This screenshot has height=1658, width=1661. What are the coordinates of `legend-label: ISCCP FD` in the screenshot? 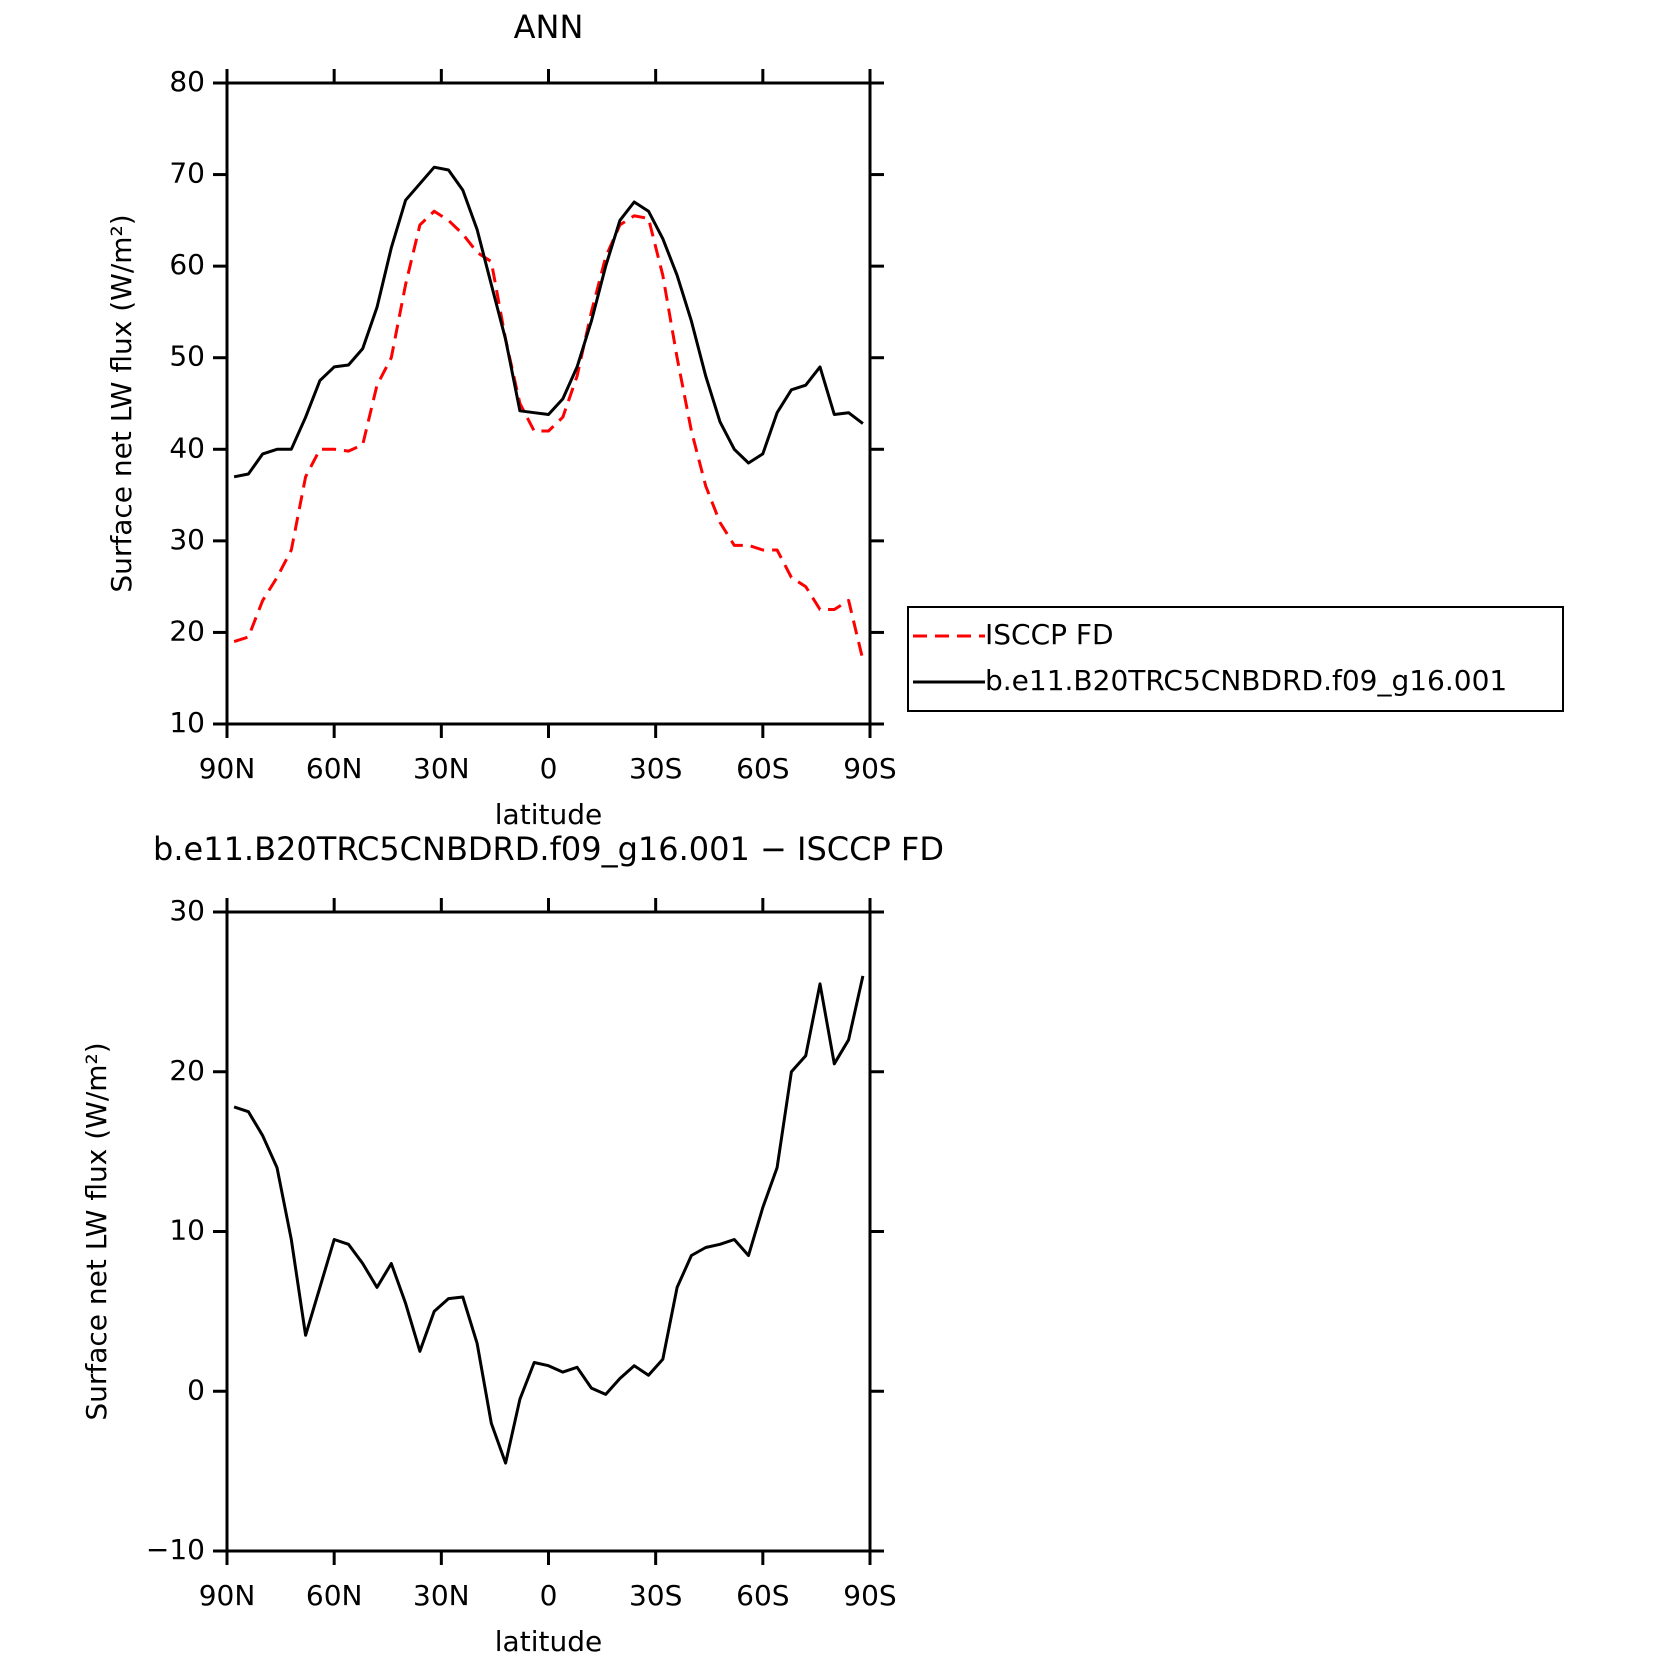 It's located at (1049, 634).